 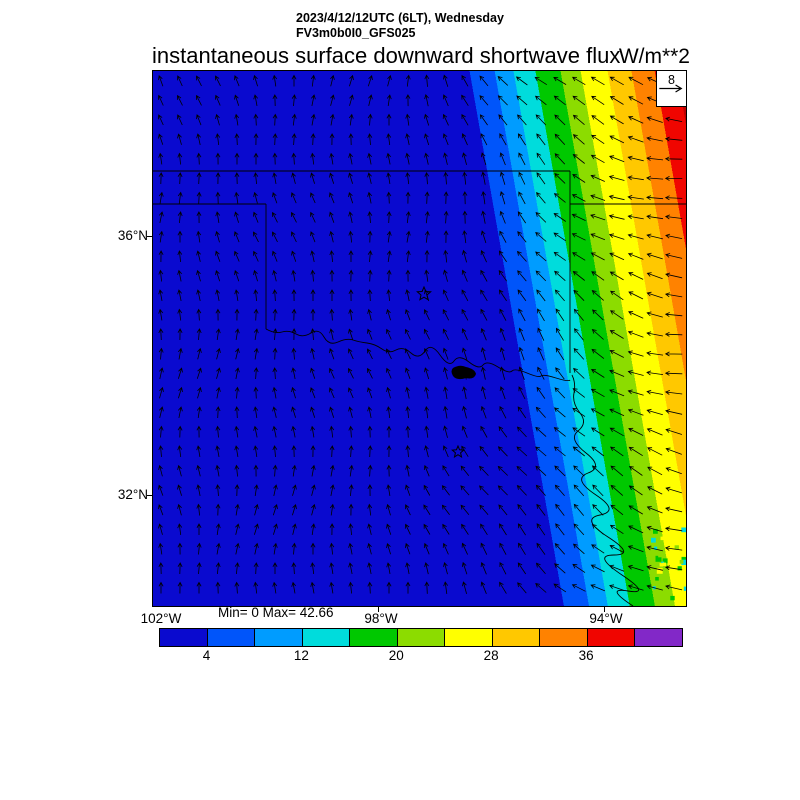 What do you see at coordinates (183, 637) in the screenshot?
I see `colorbar-segment` at bounding box center [183, 637].